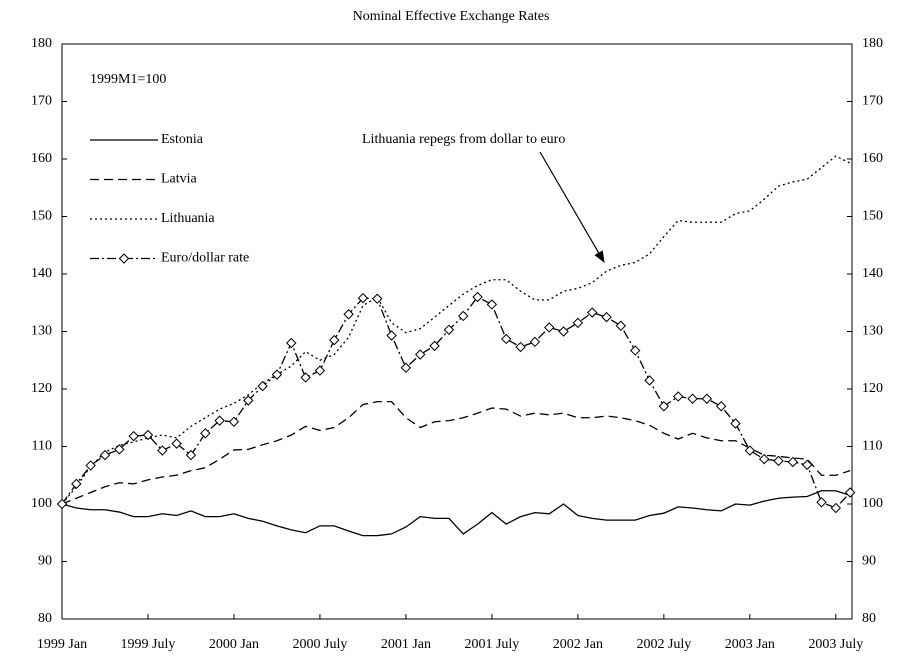 The image size is (902, 660). Describe the element at coordinates (45, 618) in the screenshot. I see `y-tick-label: 80` at that location.